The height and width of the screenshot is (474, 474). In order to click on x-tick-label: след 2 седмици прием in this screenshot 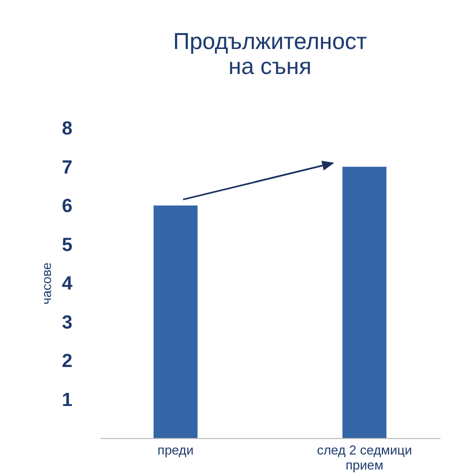, I will do `click(364, 457)`.